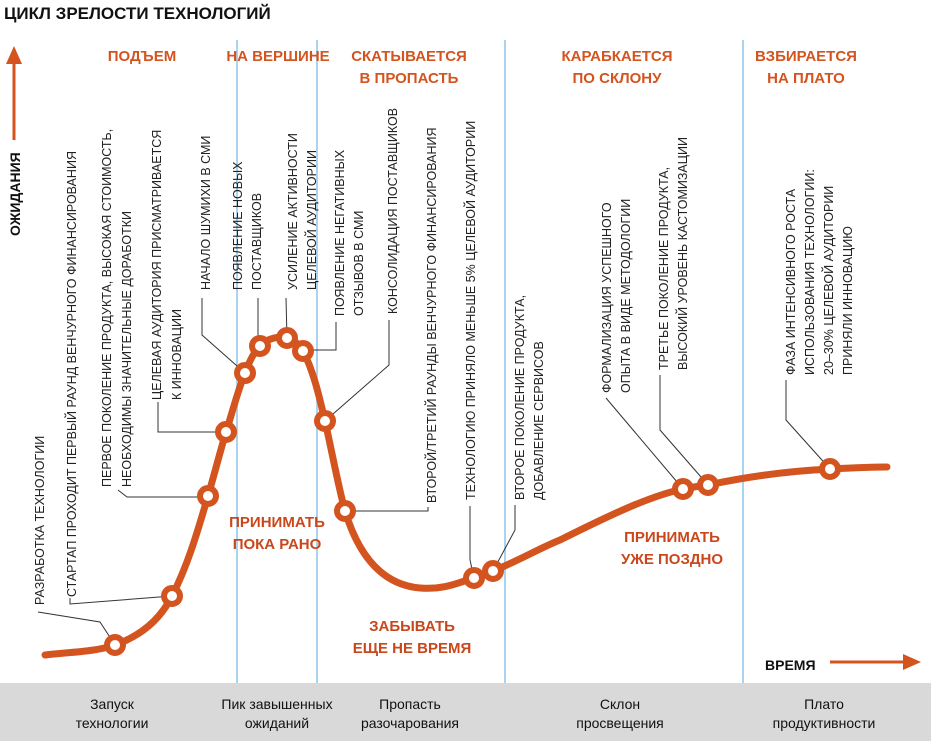 The width and height of the screenshot is (931, 741). I want to click on advice-early-1: ПРИНИМАТЬ, so click(277, 522).